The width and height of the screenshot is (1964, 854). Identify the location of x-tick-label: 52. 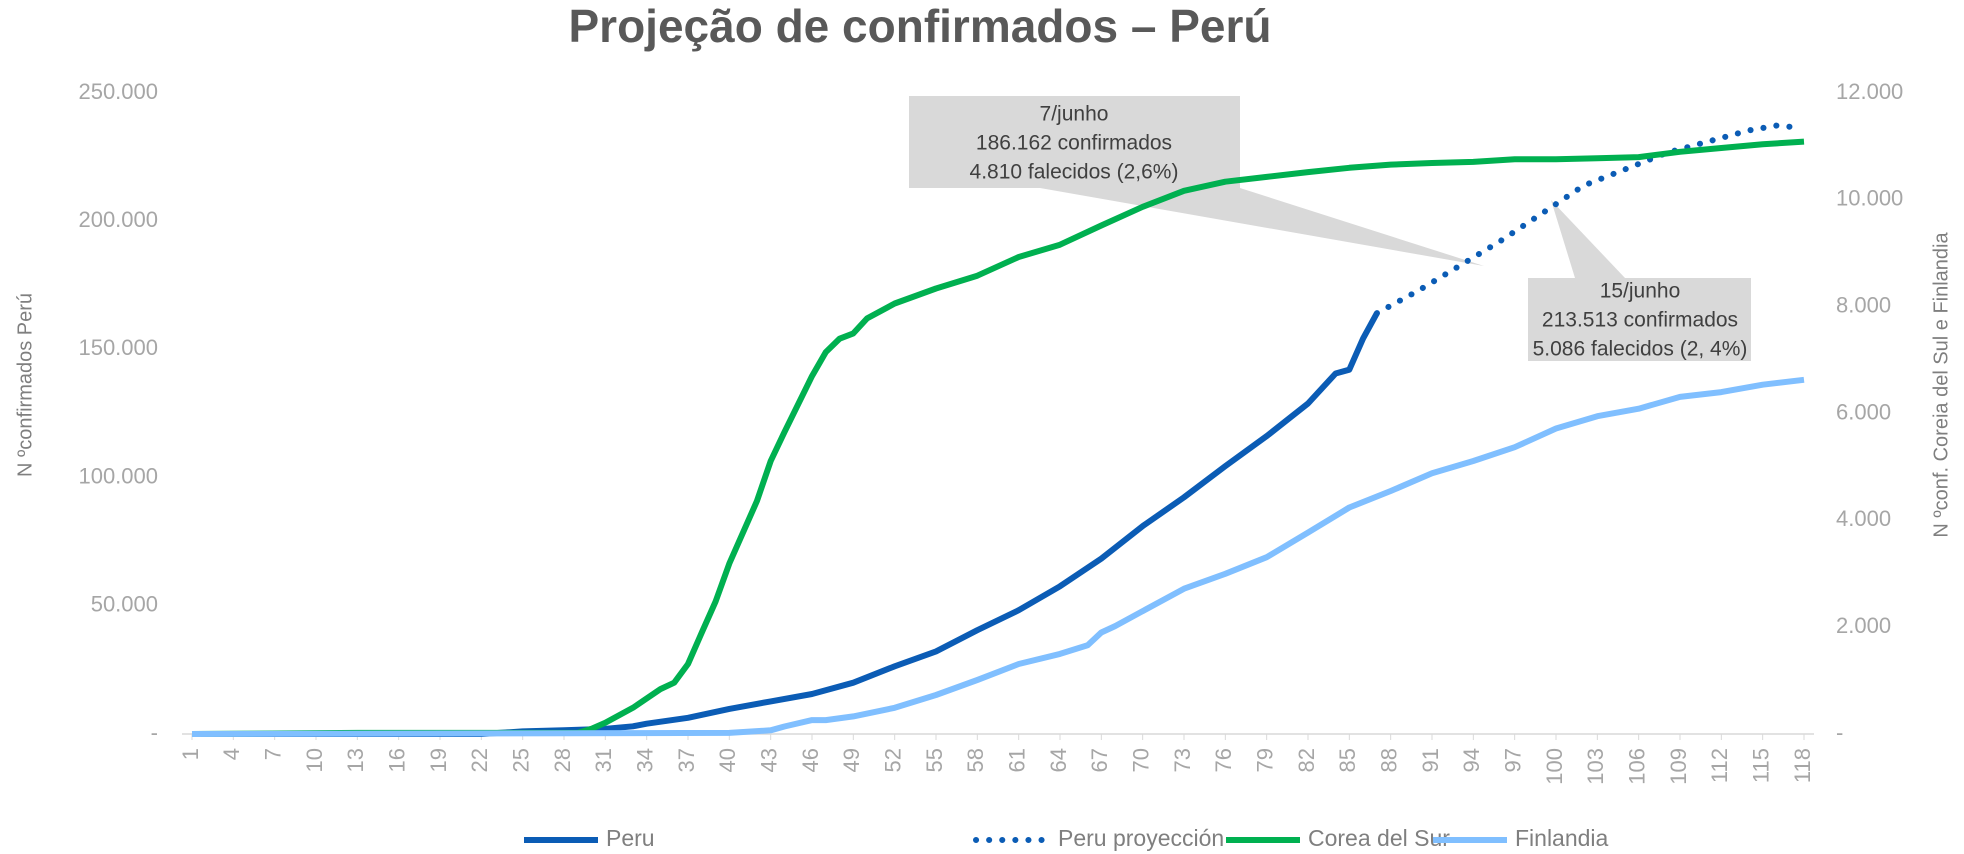
(892, 760).